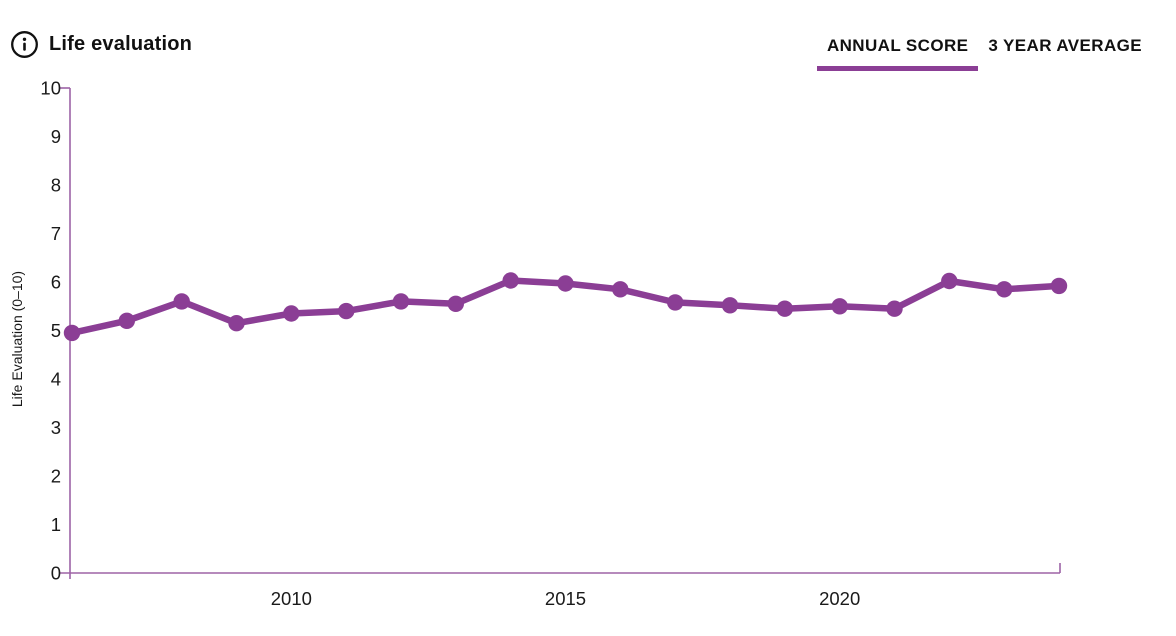 The image size is (1176, 636). What do you see at coordinates (17, 339) in the screenshot?
I see `y-axis-title: Life Evaluation (0–10)` at bounding box center [17, 339].